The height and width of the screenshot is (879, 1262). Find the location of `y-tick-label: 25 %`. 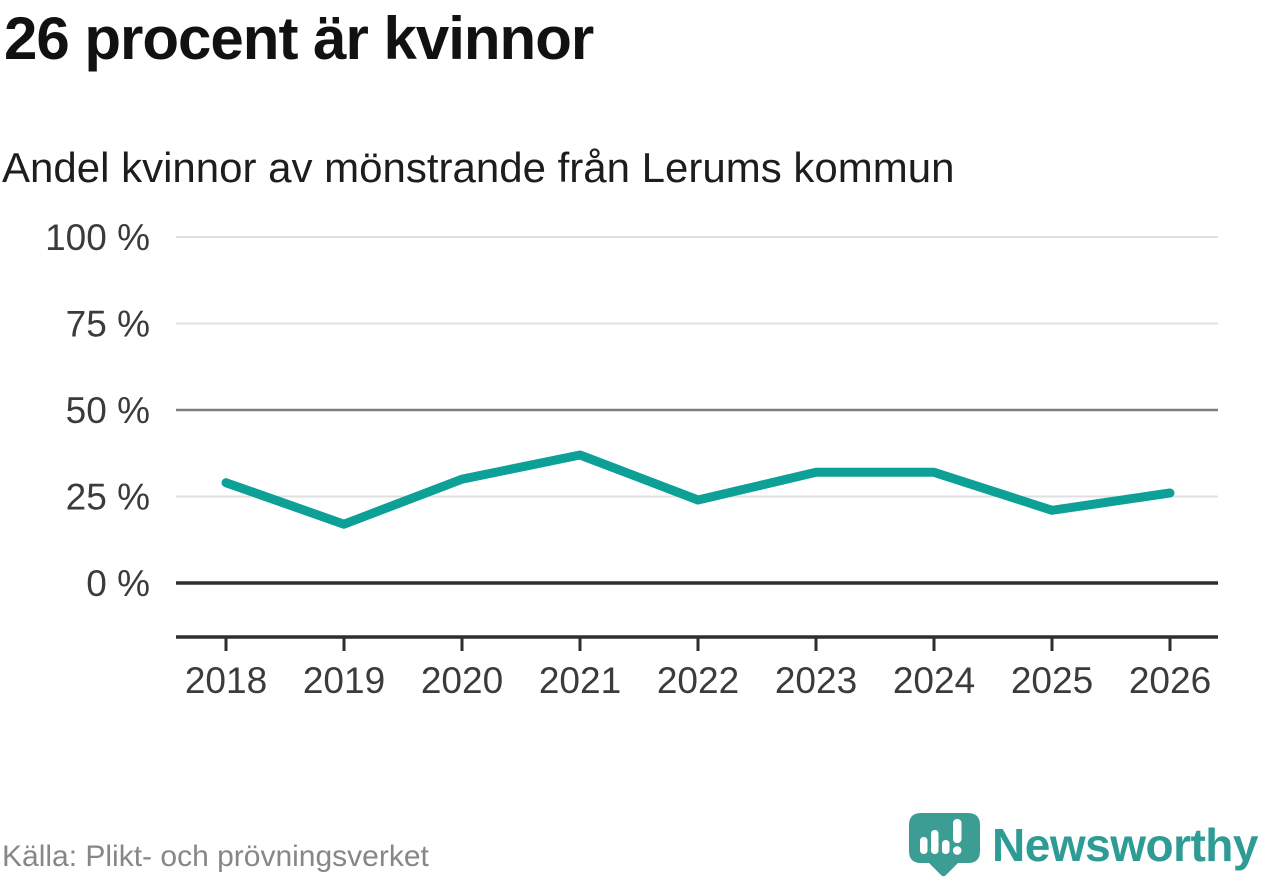

y-tick-label: 25 % is located at coordinates (108, 497).